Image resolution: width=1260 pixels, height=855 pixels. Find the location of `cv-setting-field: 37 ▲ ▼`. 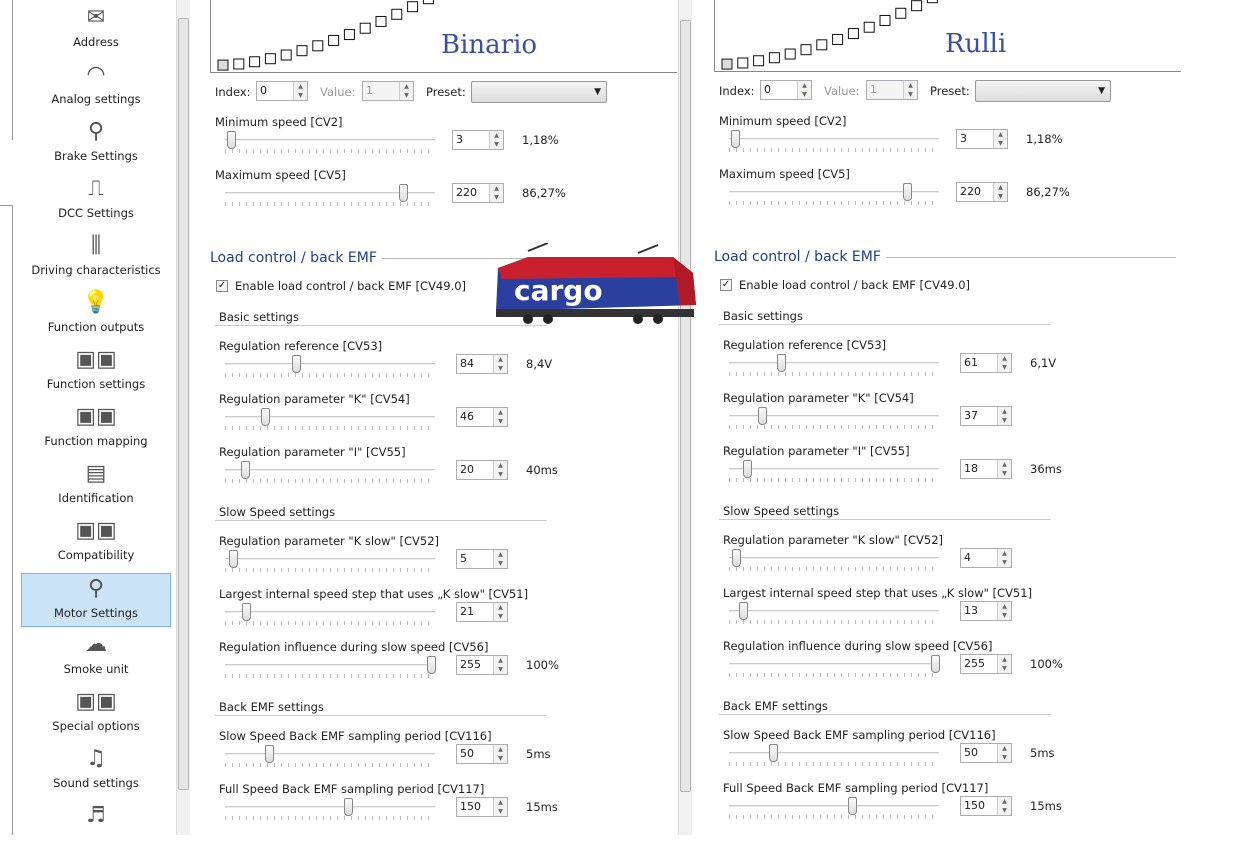

cv-setting-field: 37 ▲ ▼ is located at coordinates (986, 416).